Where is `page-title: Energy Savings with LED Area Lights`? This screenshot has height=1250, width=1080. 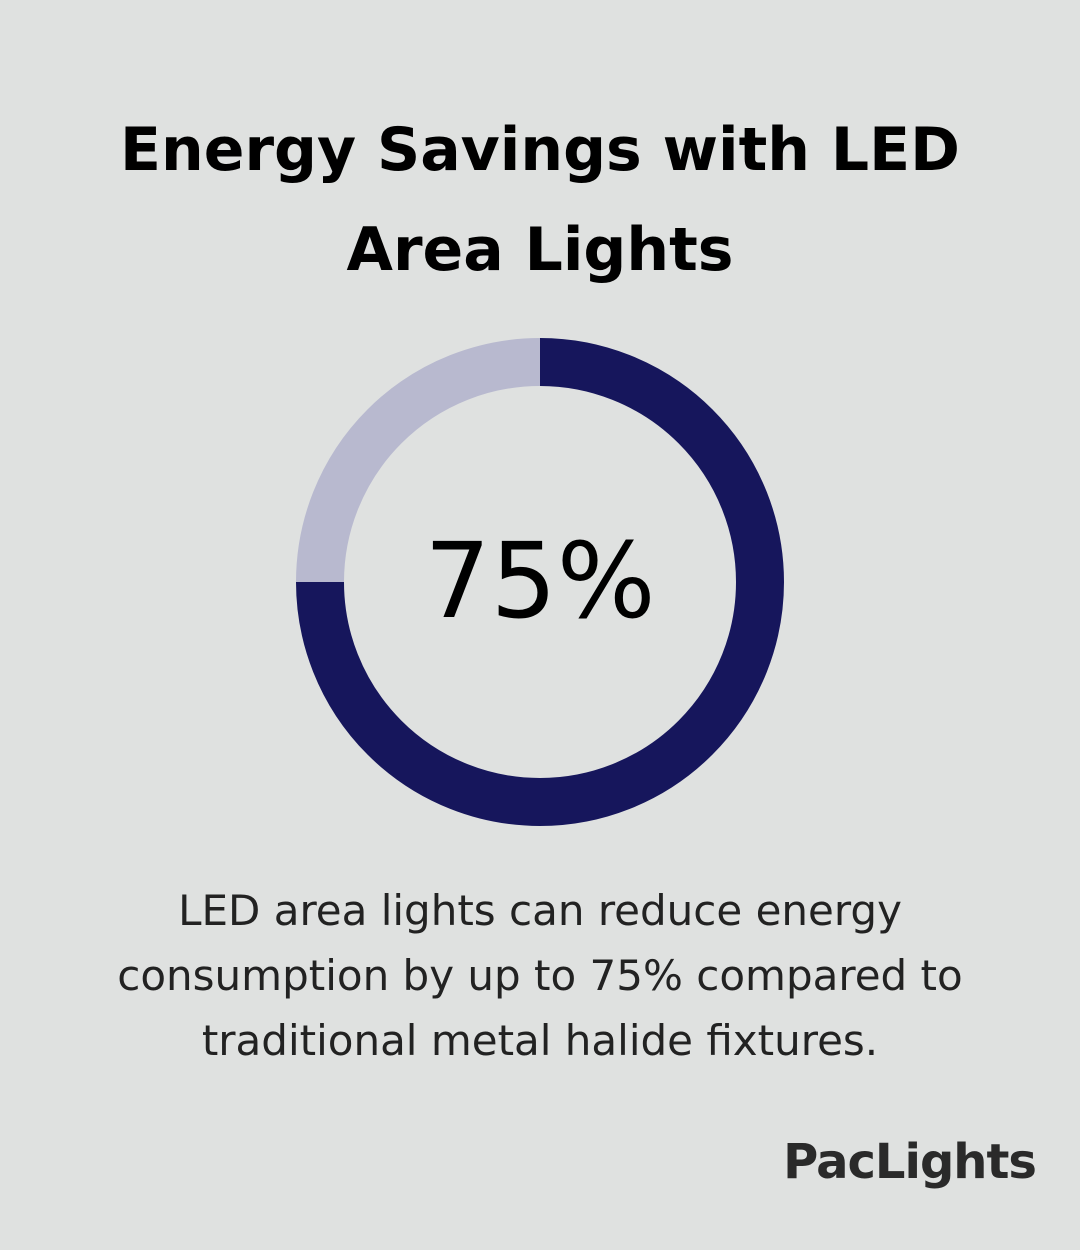
page-title: Energy Savings with LED Area Lights is located at coordinates (540, 200).